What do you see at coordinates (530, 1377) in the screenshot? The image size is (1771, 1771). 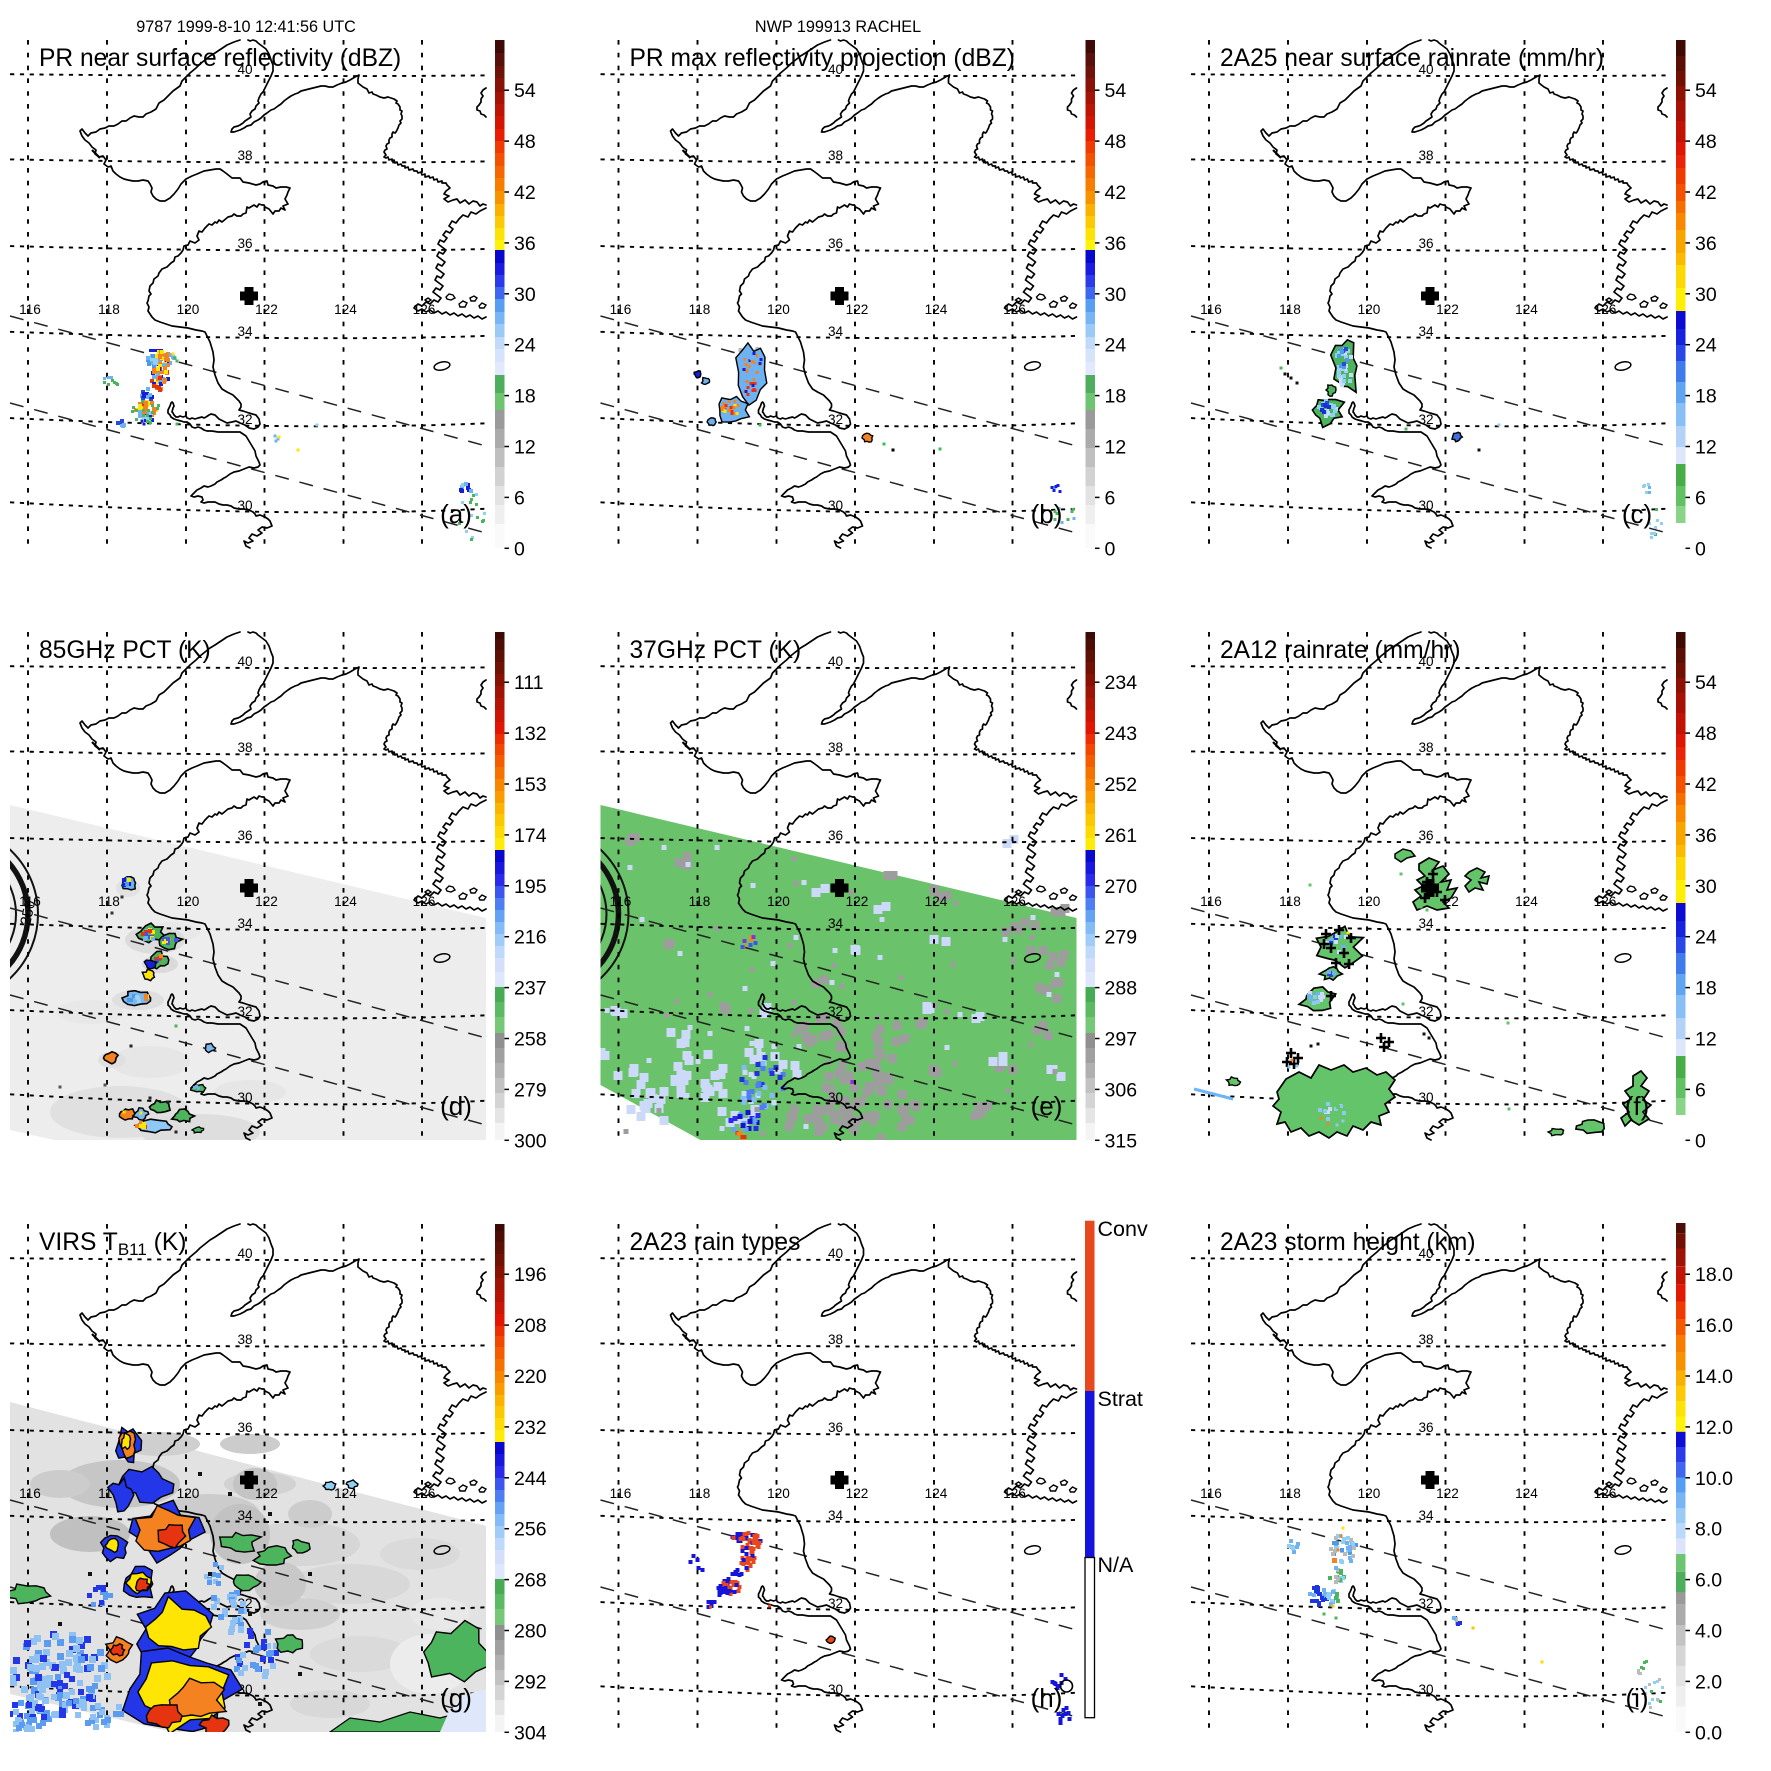 I see `svg-text: 220` at bounding box center [530, 1377].